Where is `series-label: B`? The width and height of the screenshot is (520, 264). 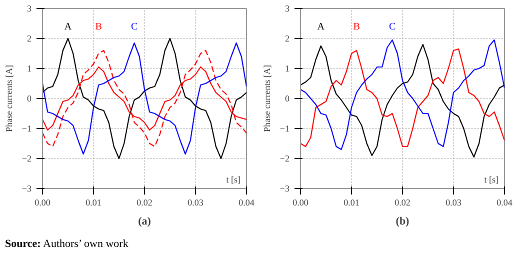
series-label: B is located at coordinates (356, 27).